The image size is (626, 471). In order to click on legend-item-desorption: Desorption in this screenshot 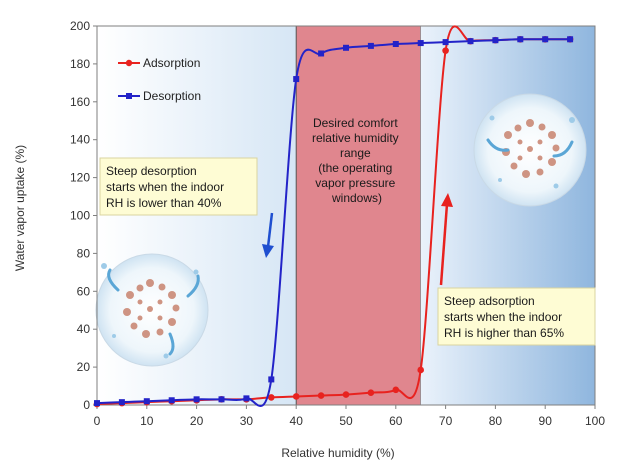, I will do `click(159, 96)`.